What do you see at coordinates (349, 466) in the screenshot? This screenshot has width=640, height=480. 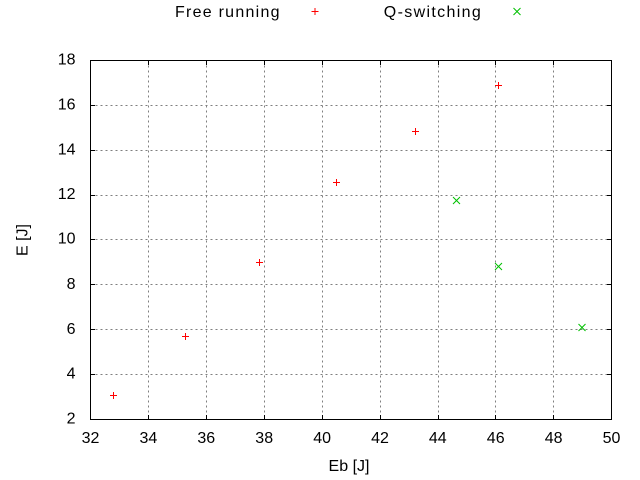 I see `svg-text: Eb [J]` at bounding box center [349, 466].